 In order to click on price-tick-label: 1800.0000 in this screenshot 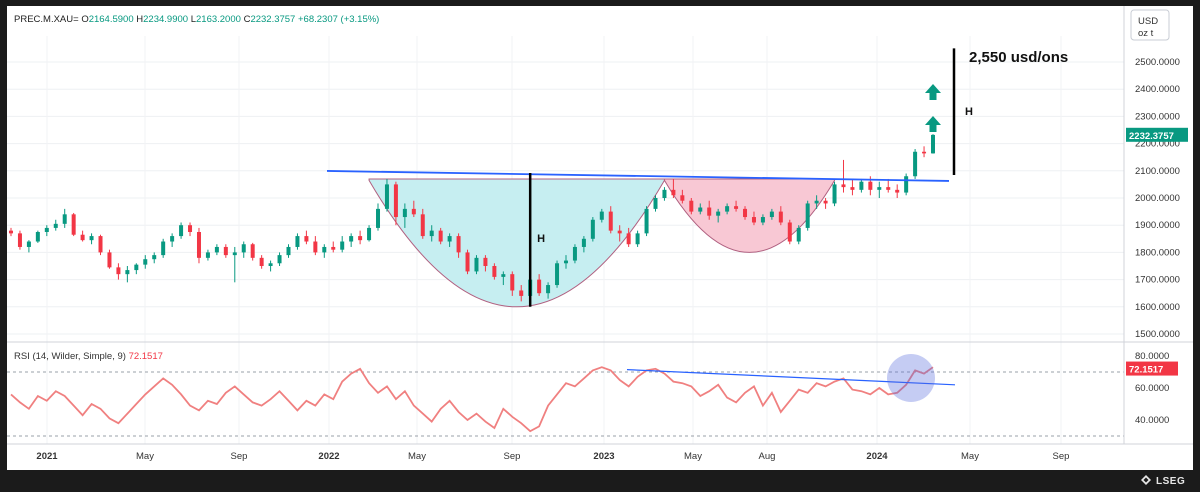, I will do `click(1157, 252)`.